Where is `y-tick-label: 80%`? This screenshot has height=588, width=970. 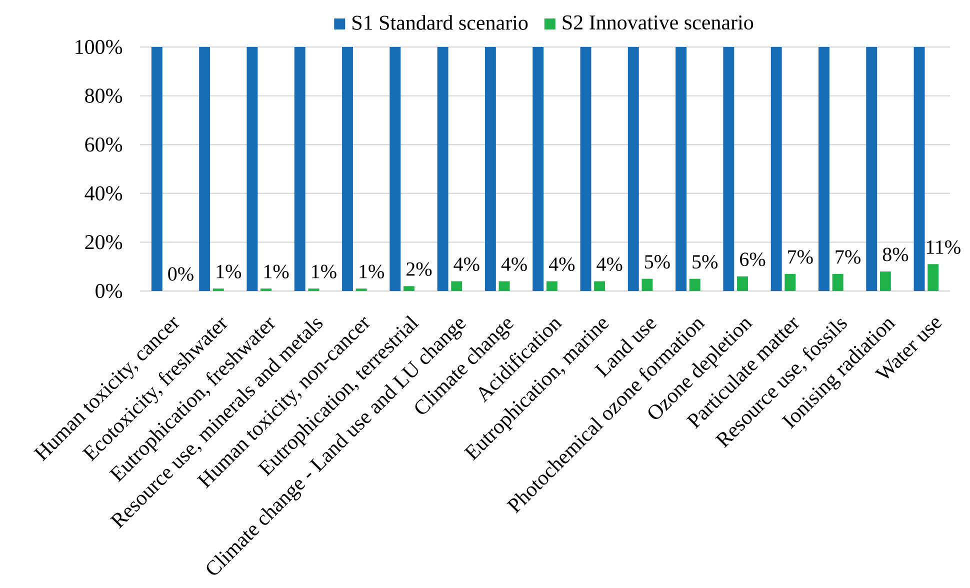
y-tick-label: 80% is located at coordinates (103, 95).